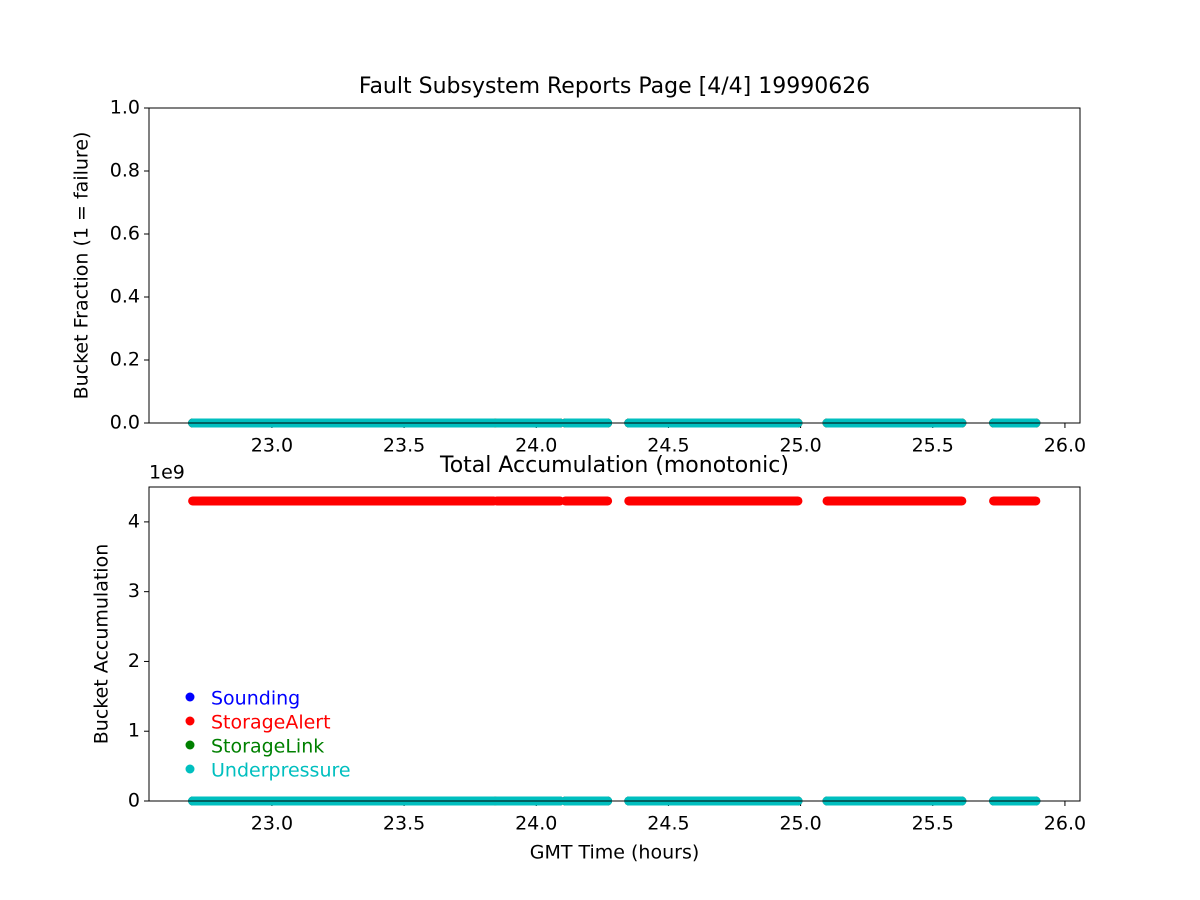  I want to click on y-tick-label: 0.2, so click(125, 360).